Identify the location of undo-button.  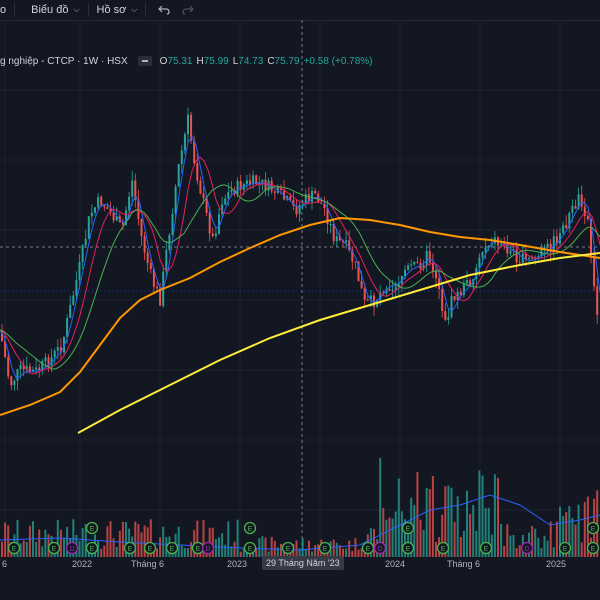
(164, 10).